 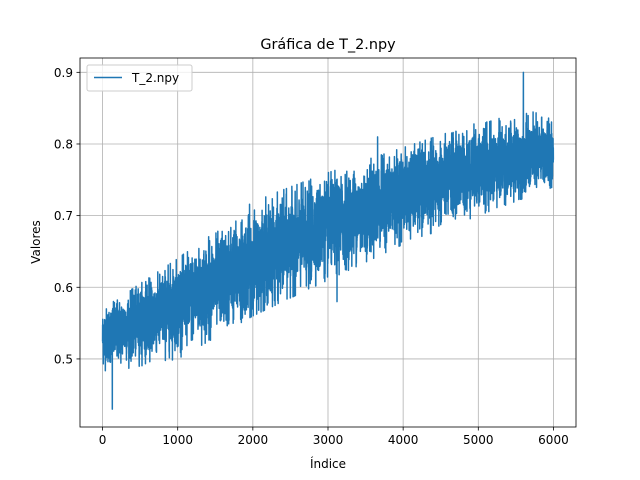 I want to click on legend-box, so click(x=139, y=78).